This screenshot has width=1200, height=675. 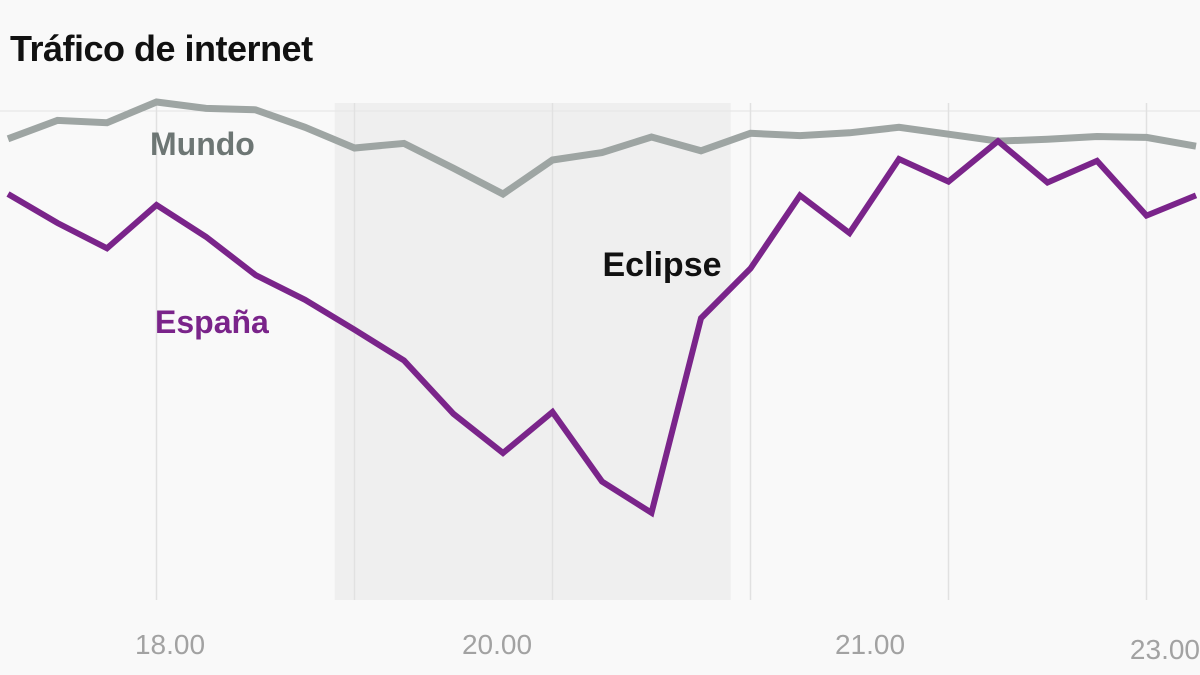 What do you see at coordinates (170, 644) in the screenshot?
I see `x-tick-label: 18.00` at bounding box center [170, 644].